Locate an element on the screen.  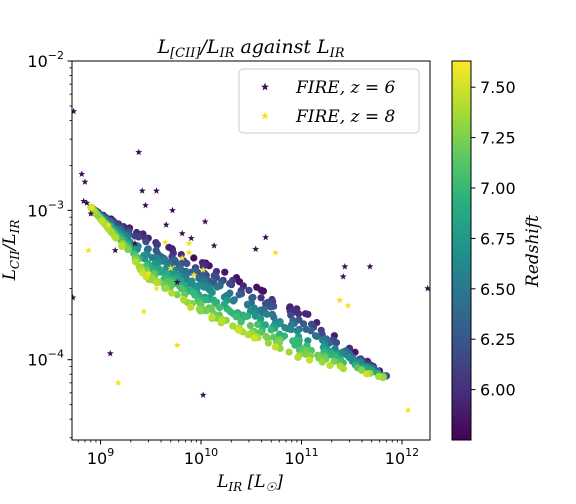
legend-label: FIRE, z = 8 is located at coordinates (345, 117).